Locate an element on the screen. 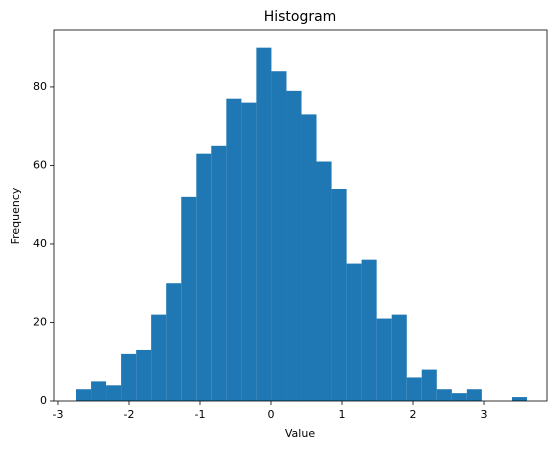 Image resolution: width=559 pixels, height=452 pixels. x-axis-label: Value is located at coordinates (300, 433).